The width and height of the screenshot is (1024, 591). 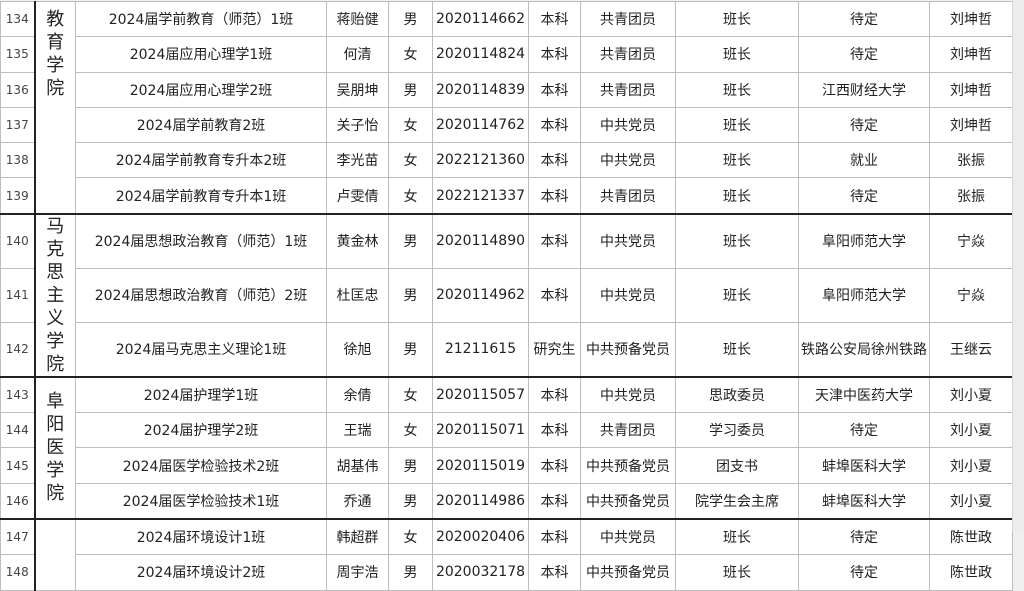 I want to click on id-cell: 2020020406, so click(x=480, y=536).